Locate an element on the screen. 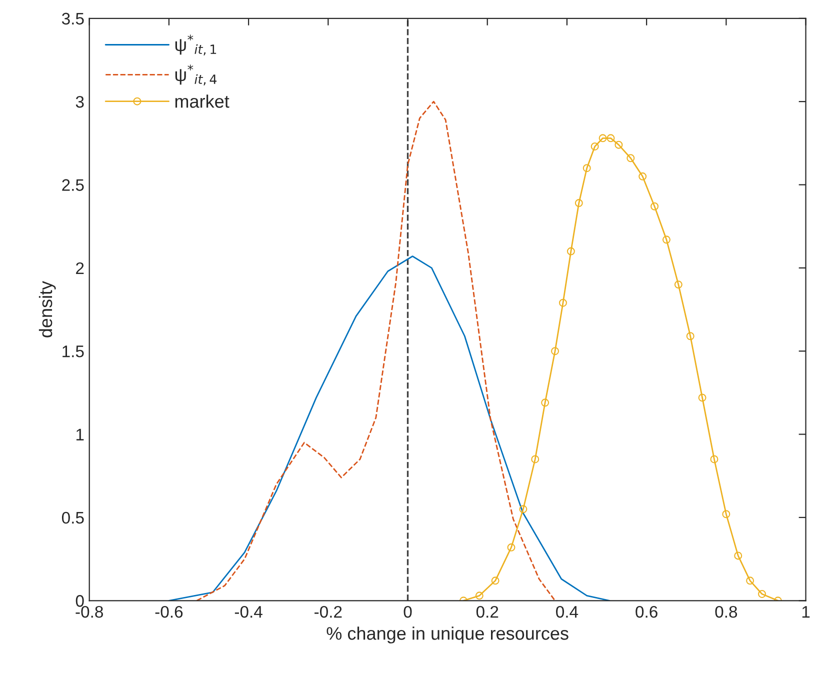 The height and width of the screenshot is (681, 835). y-tick-label: 3 is located at coordinates (80, 102).